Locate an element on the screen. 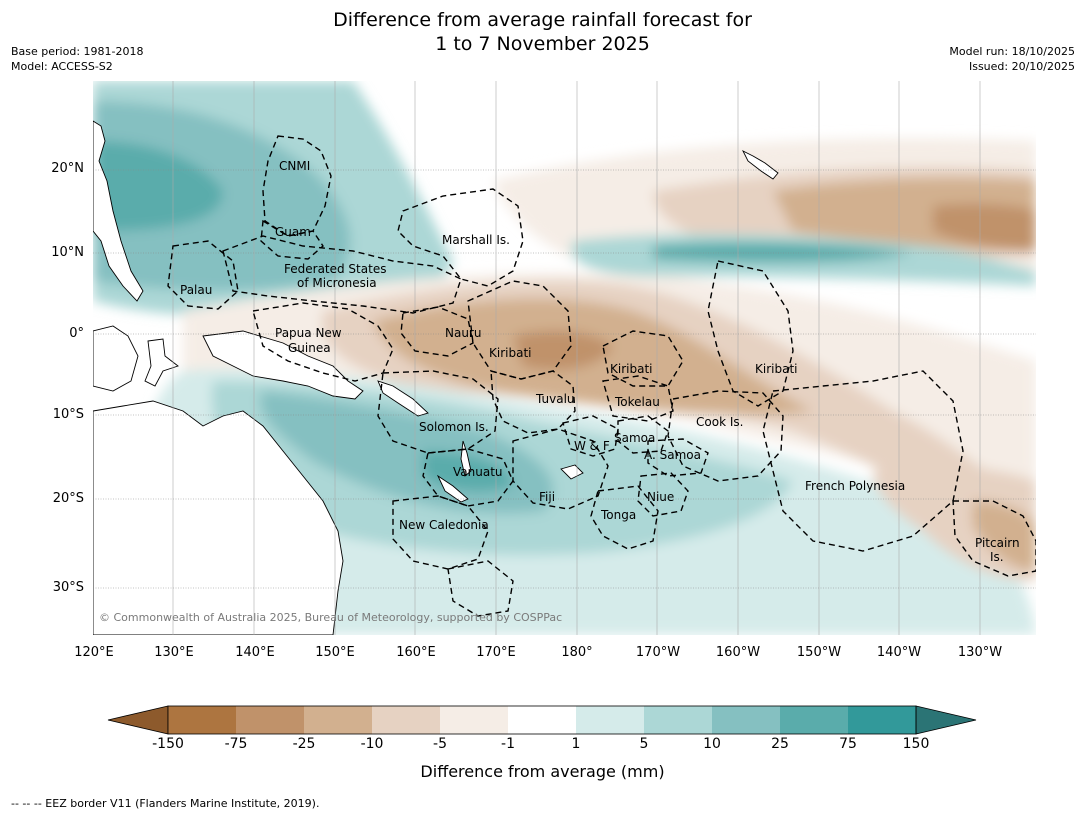  eez-niue is located at coordinates (663, 494).